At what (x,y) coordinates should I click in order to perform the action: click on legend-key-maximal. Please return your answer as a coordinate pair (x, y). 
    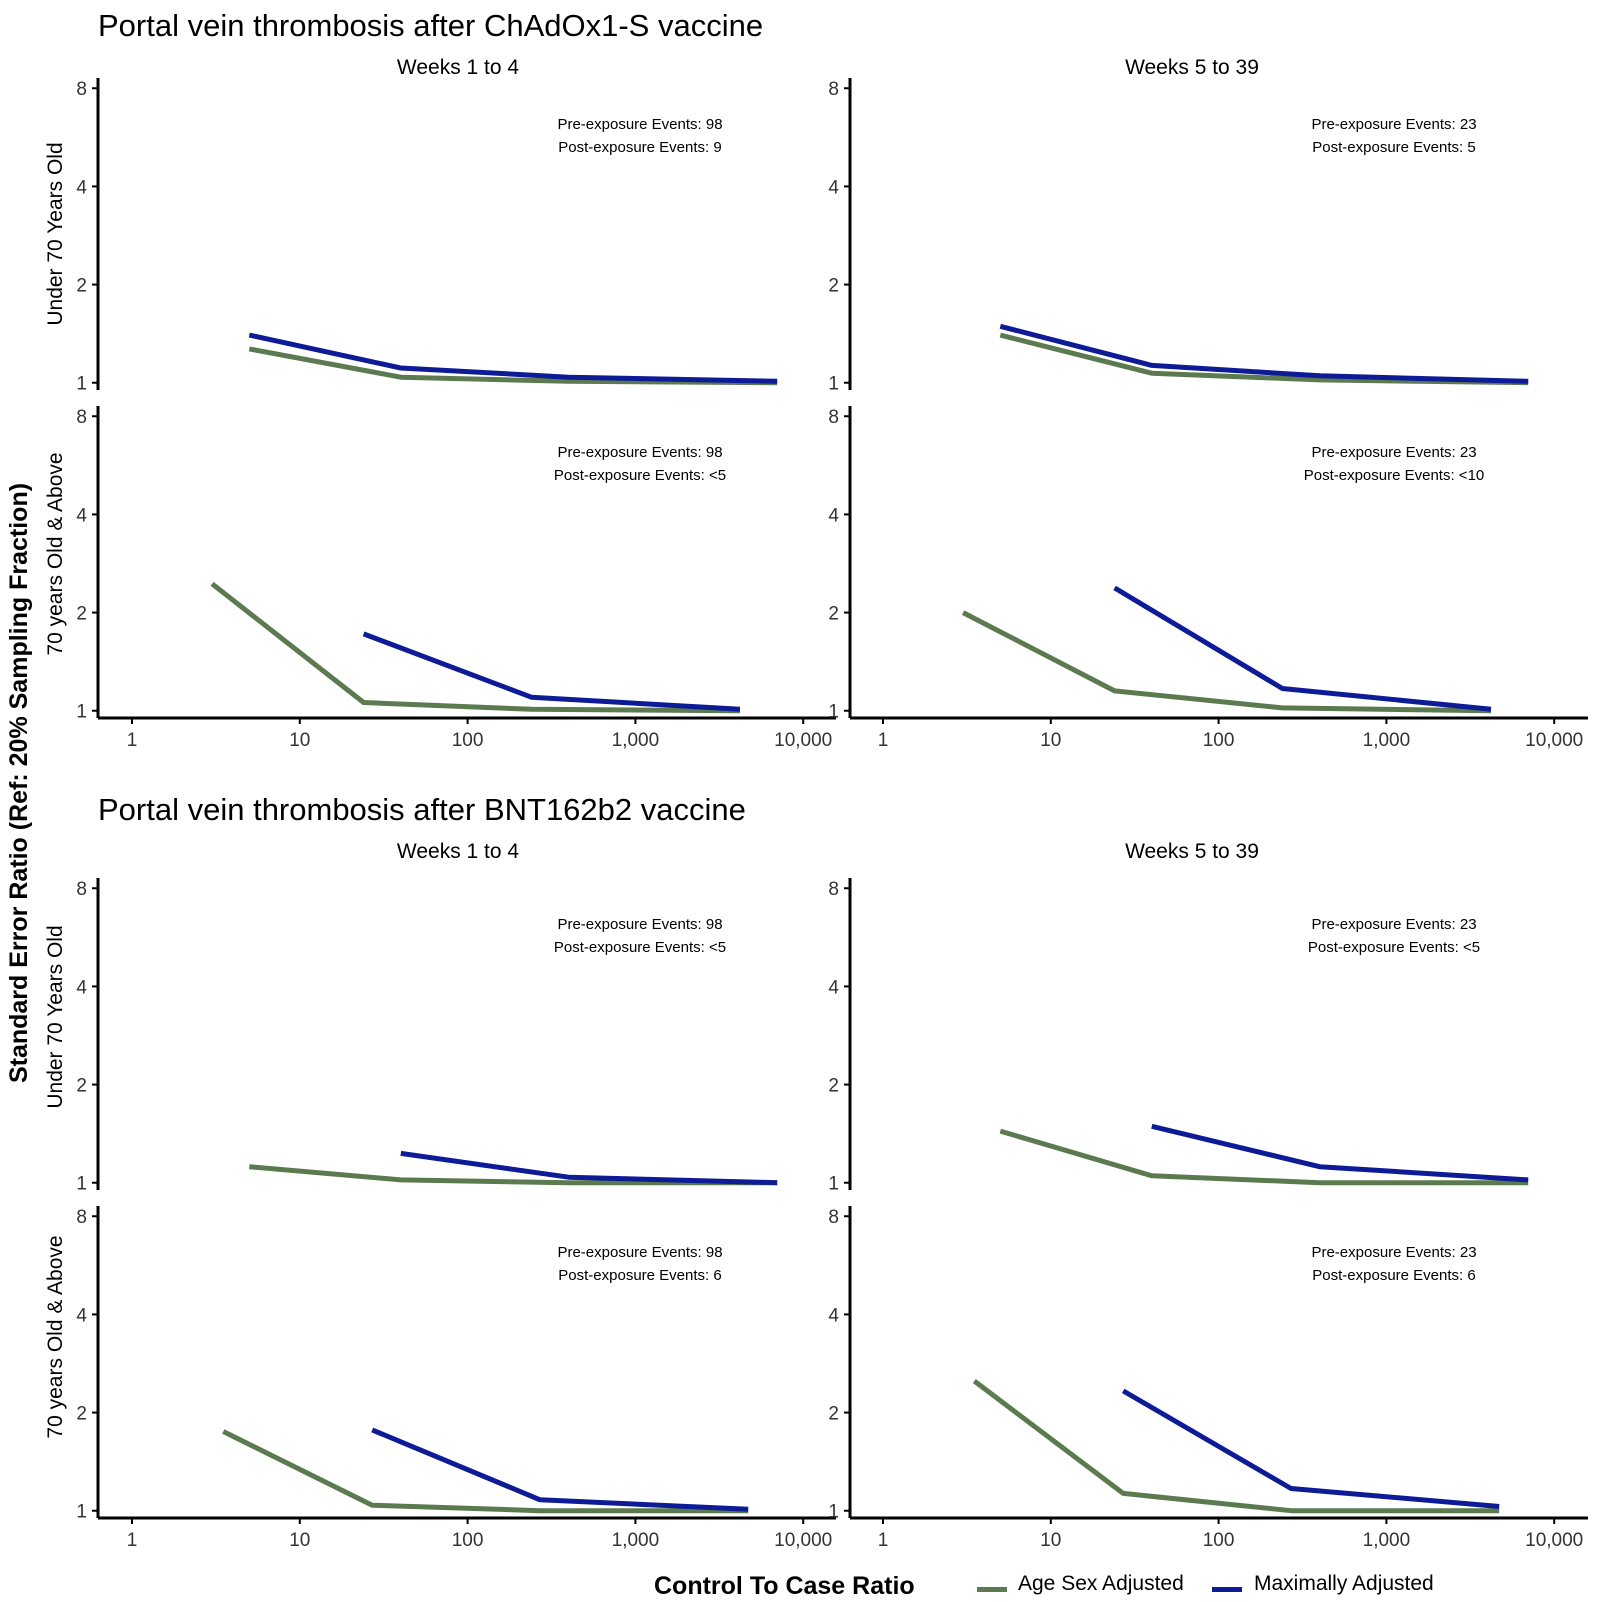
    Looking at the image, I should click on (1227, 1589).